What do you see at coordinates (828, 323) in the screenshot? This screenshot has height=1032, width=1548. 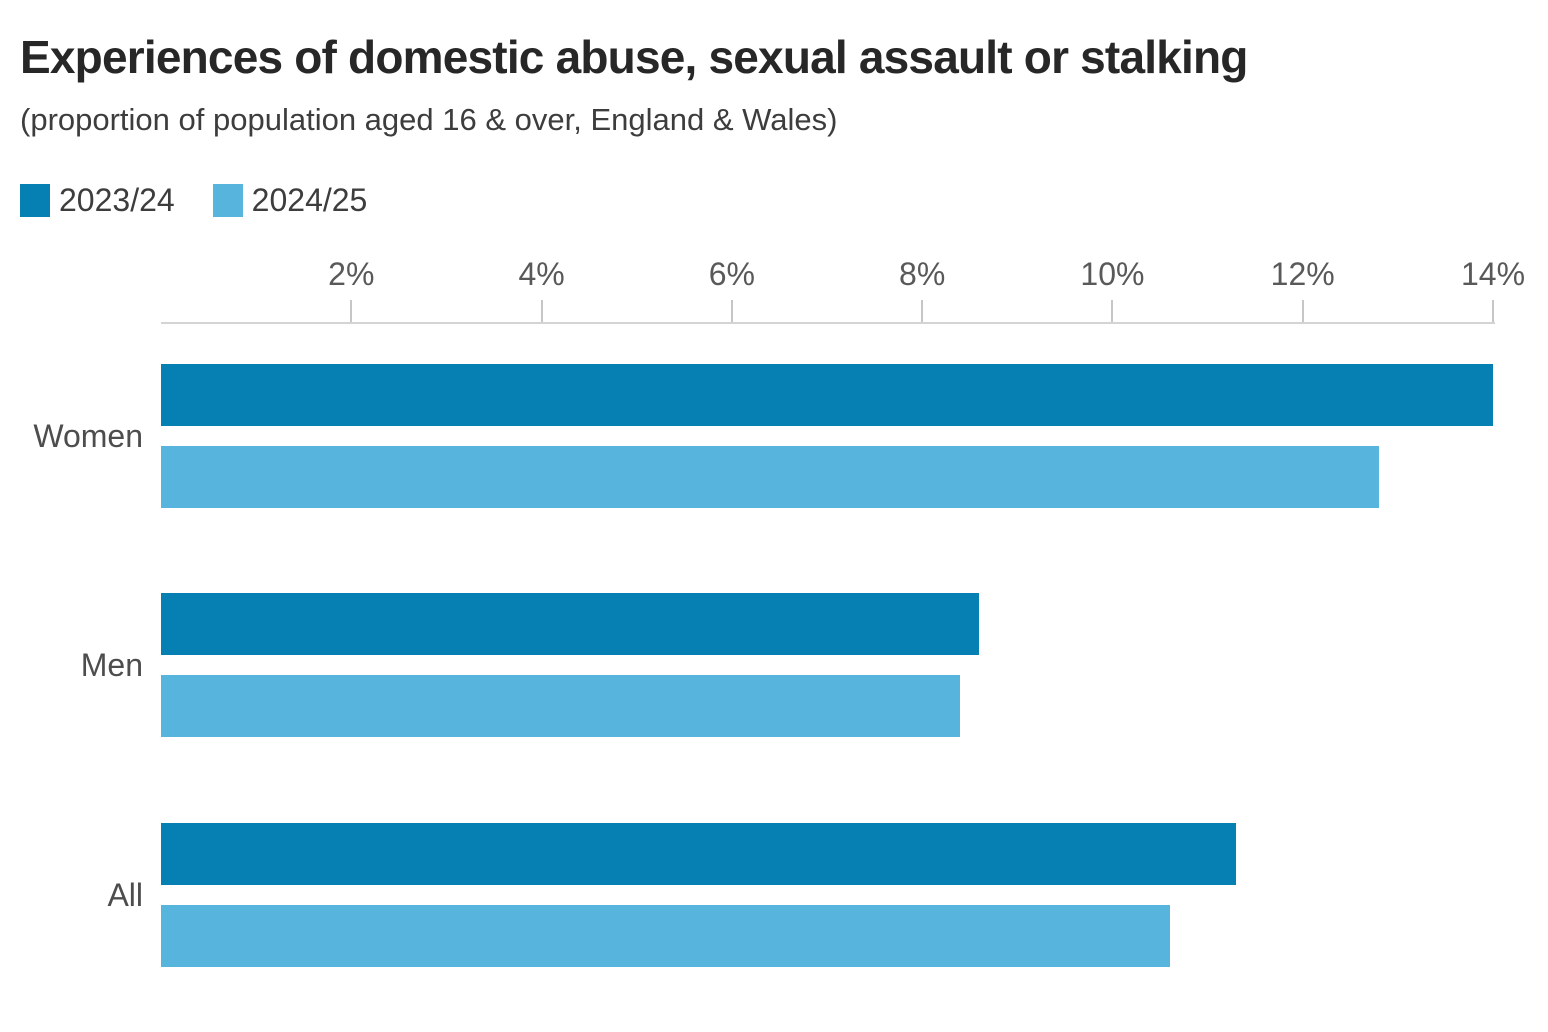 I see `x-axis-line` at bounding box center [828, 323].